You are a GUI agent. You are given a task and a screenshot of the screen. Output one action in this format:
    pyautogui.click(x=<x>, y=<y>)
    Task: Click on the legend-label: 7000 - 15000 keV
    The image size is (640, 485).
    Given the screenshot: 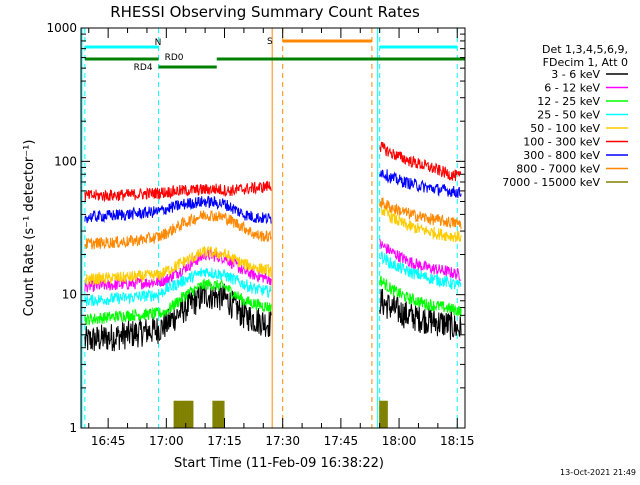 What is the action you would take?
    pyautogui.click(x=551, y=182)
    